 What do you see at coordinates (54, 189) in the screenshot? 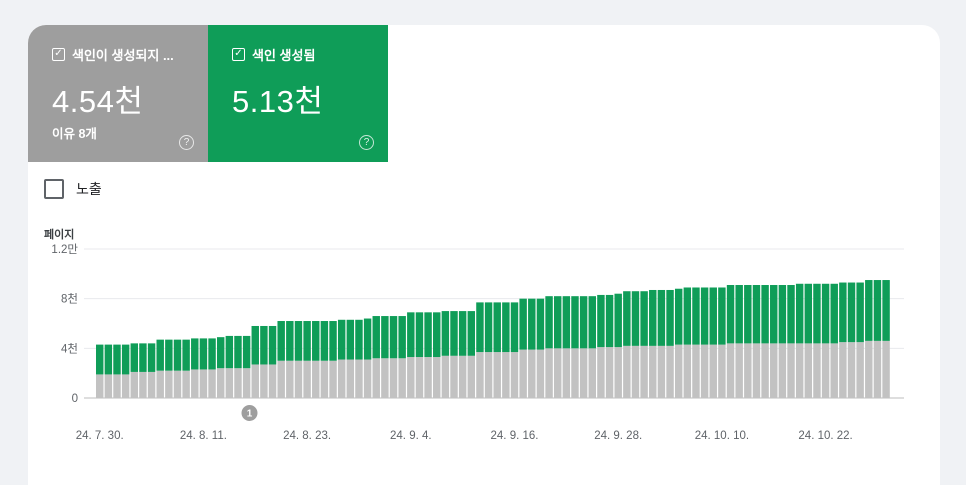
I see `exposure-checkbox` at bounding box center [54, 189].